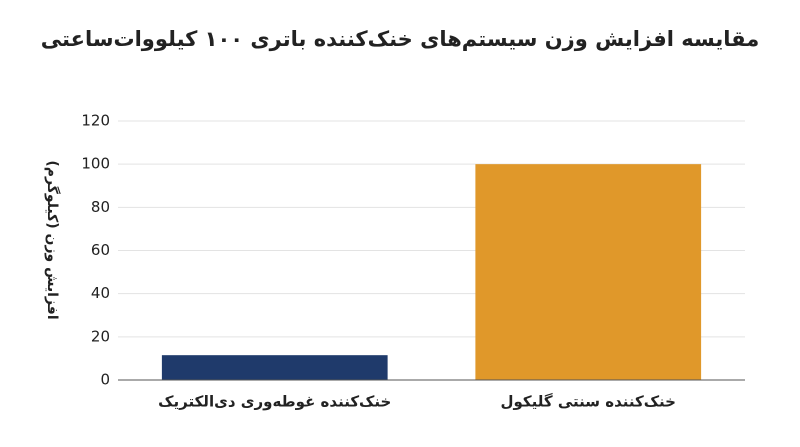  What do you see at coordinates (100, 336) in the screenshot?
I see `y-tick-label: 20` at bounding box center [100, 336].